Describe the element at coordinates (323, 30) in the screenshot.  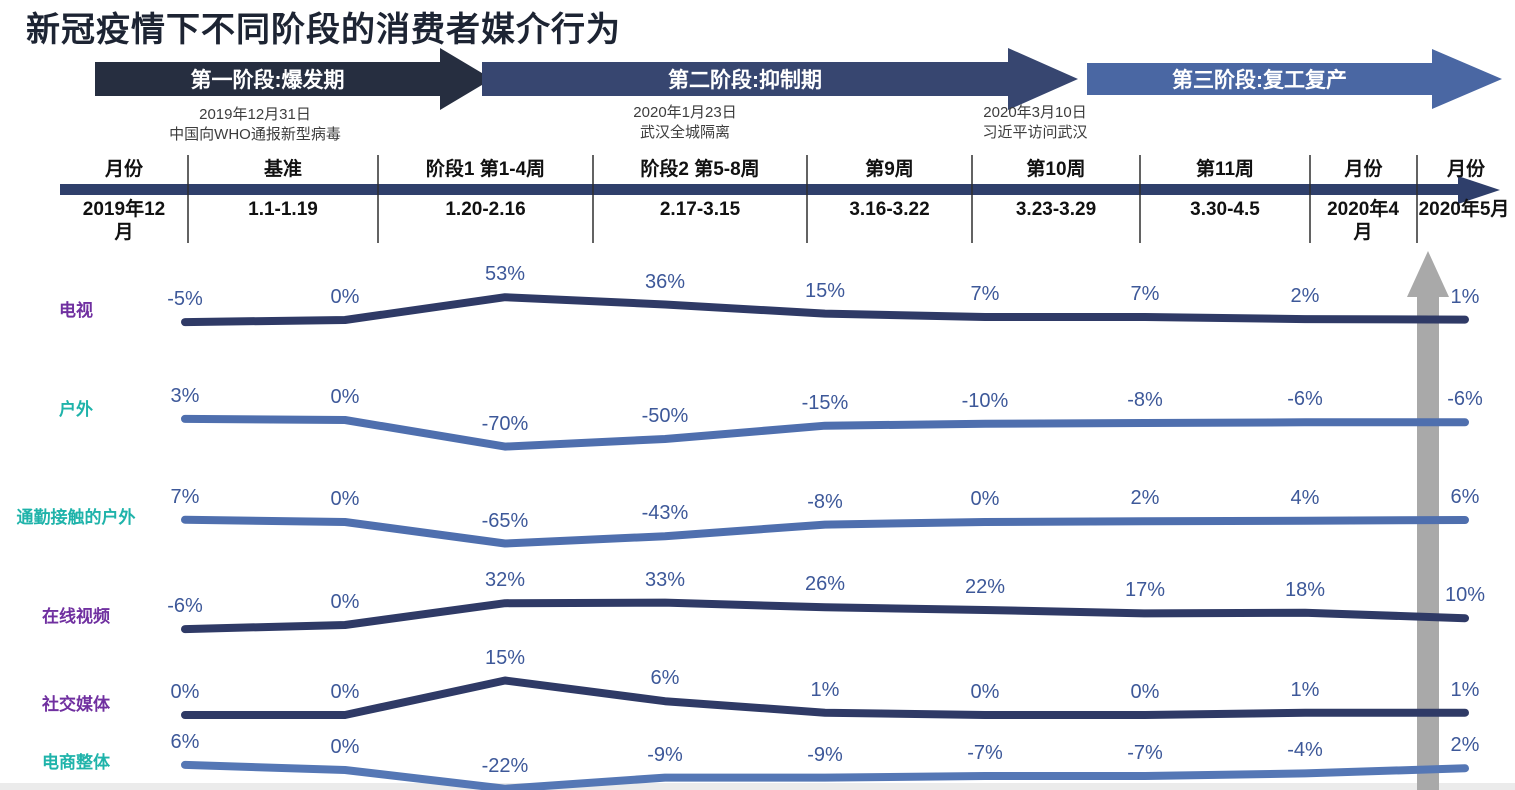
I see `page-title: 新冠疫情下不同阶段的消费者媒介行为` at that location.